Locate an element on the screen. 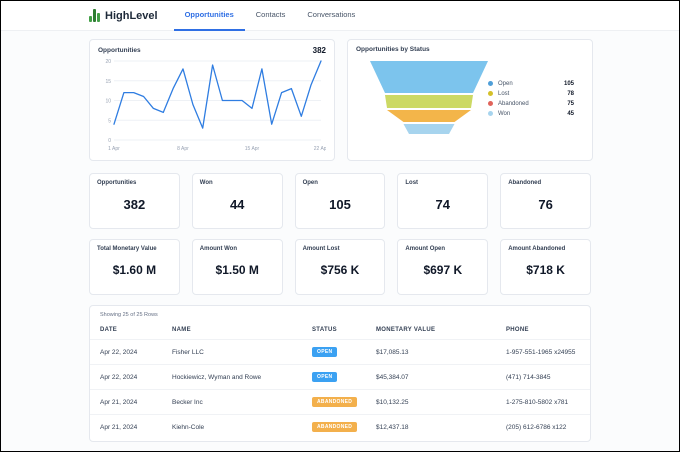 The width and height of the screenshot is (680, 452). cell-status: OPEN is located at coordinates (344, 352).